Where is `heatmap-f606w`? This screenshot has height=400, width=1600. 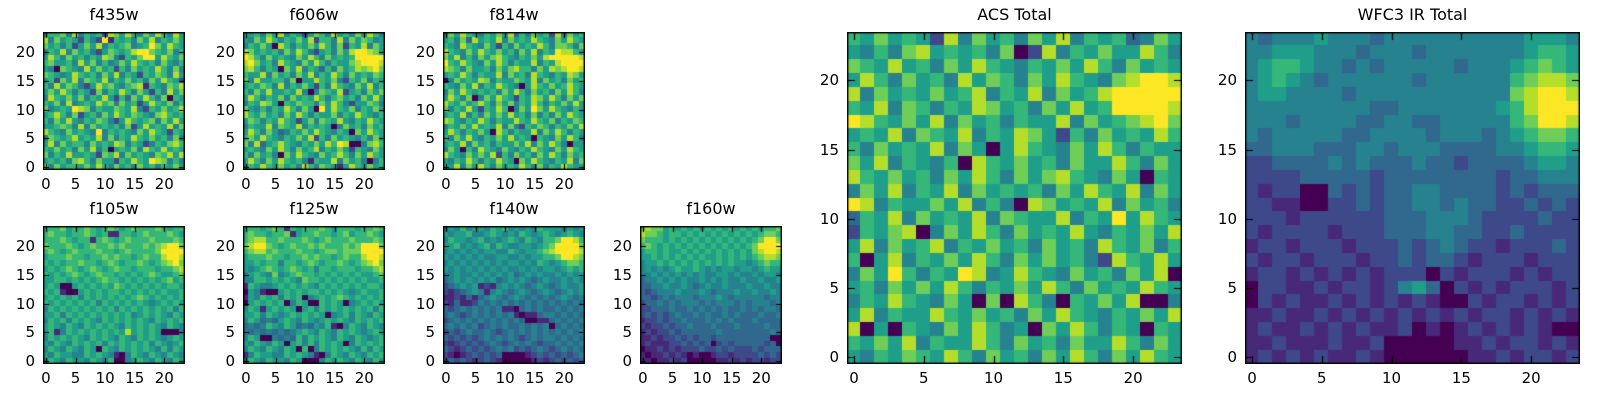 heatmap-f606w is located at coordinates (314, 101).